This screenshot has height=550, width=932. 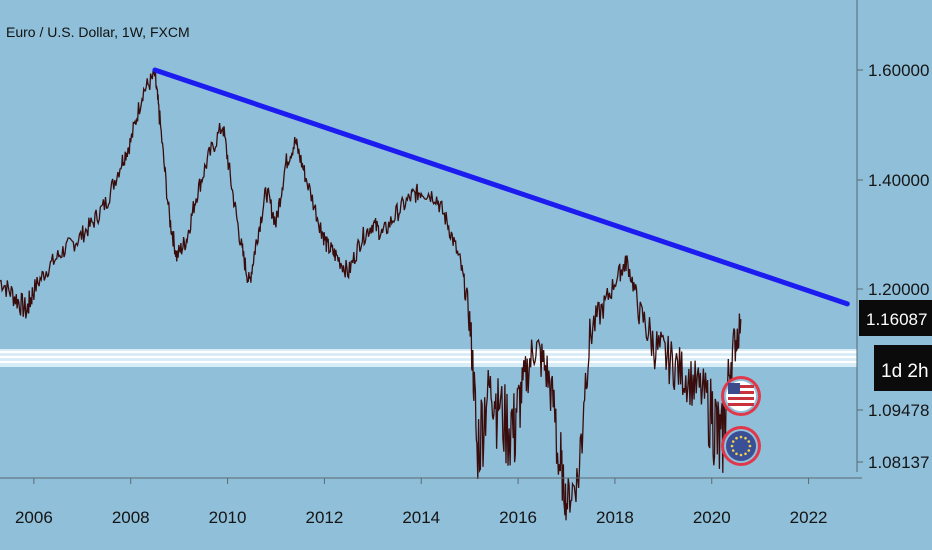 I want to click on countdown-badge-label: 1d 2h, so click(x=905, y=371).